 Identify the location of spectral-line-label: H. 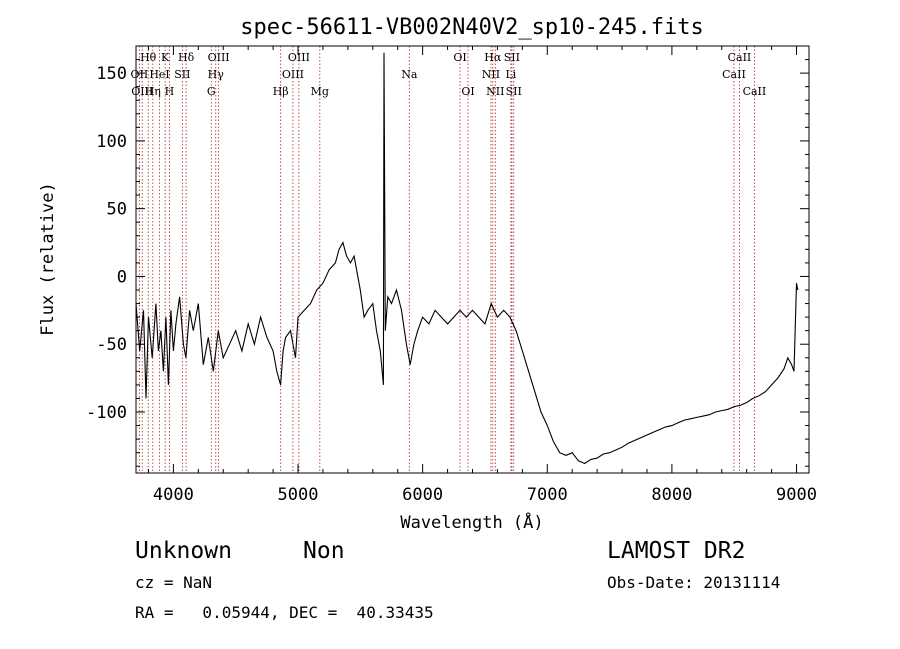
(170, 91).